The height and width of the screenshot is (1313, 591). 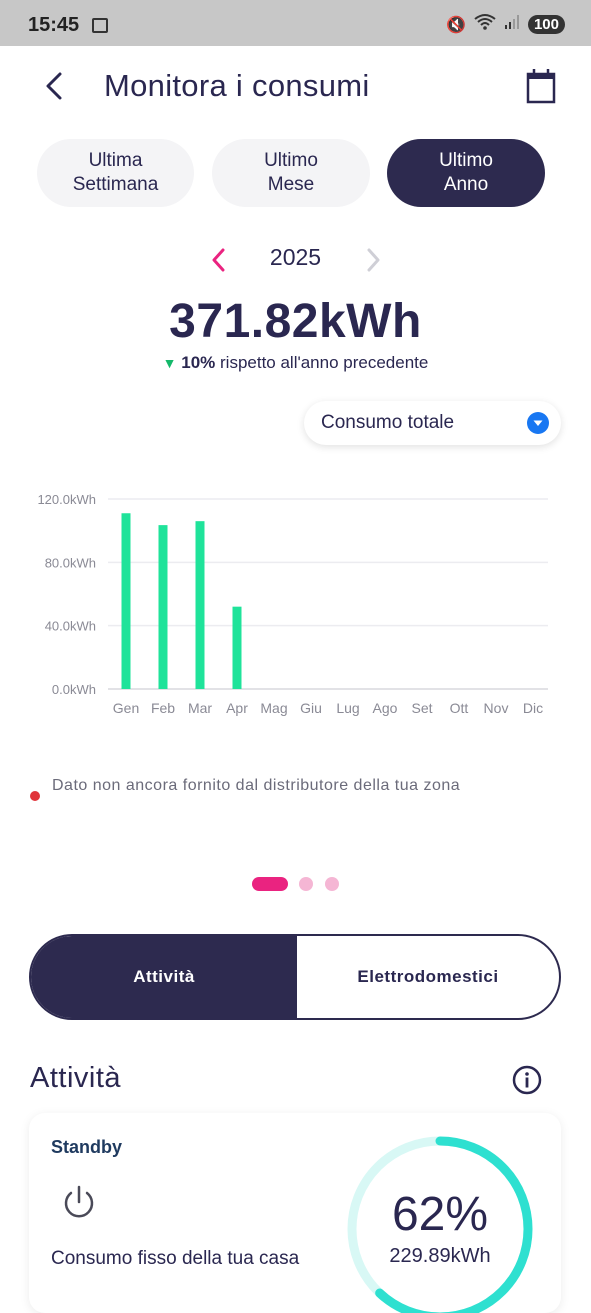 What do you see at coordinates (74, 689) in the screenshot?
I see `y-tick-label: 0.0kWh` at bounding box center [74, 689].